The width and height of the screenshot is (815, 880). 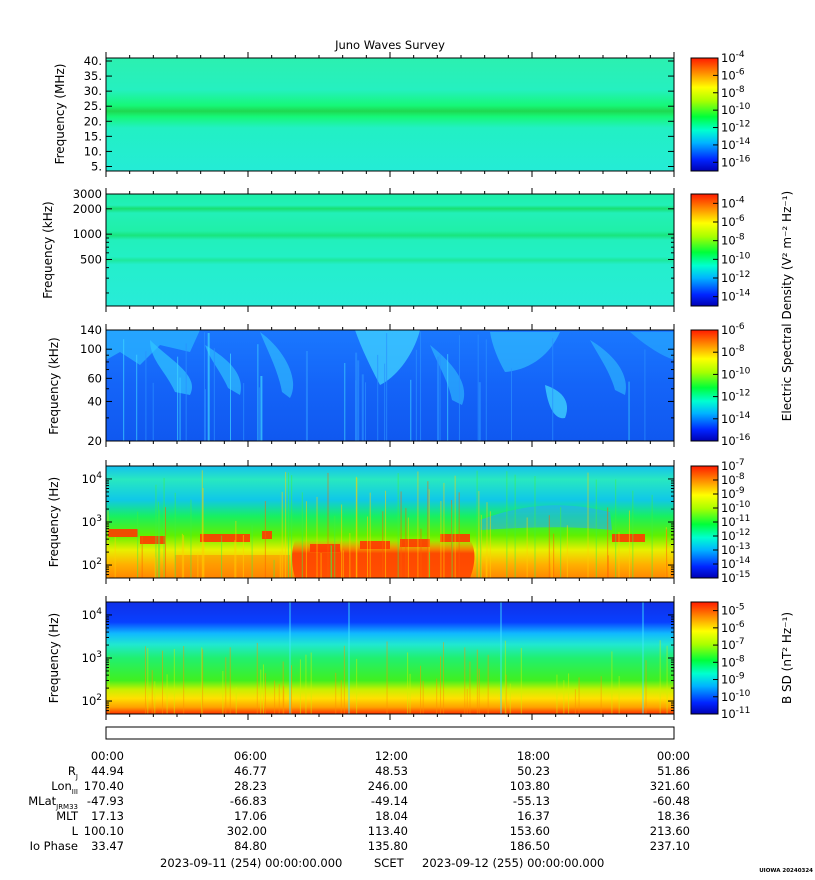 What do you see at coordinates (720, 111) in the screenshot?
I see `panel-1-colorbar: 10⁻¹⁶ 10⁻¹⁴ 10⁻¹² 10⁻¹⁰ 10⁻⁸ 10⁻⁶ 10⁻⁴` at bounding box center [720, 111].